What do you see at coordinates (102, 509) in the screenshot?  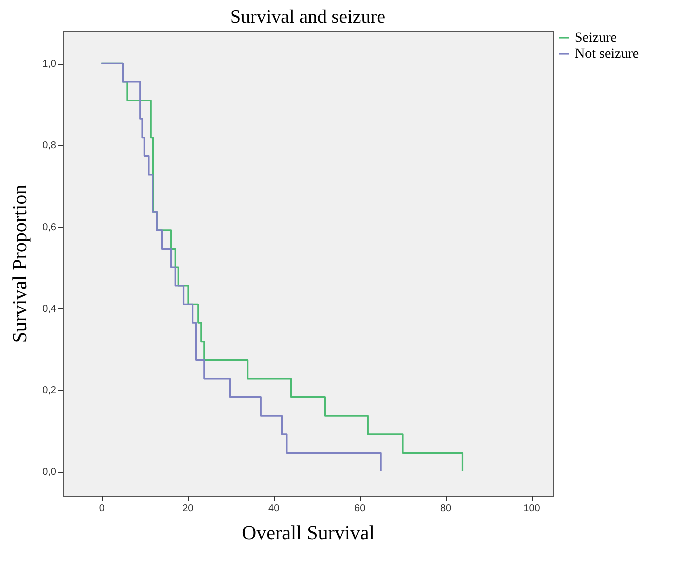 I see `x-tick-label: 0` at bounding box center [102, 509].